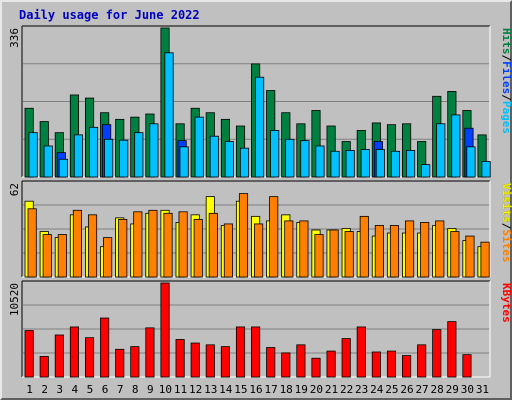  I want to click on x-tick-label-31: 31, so click(482, 389).